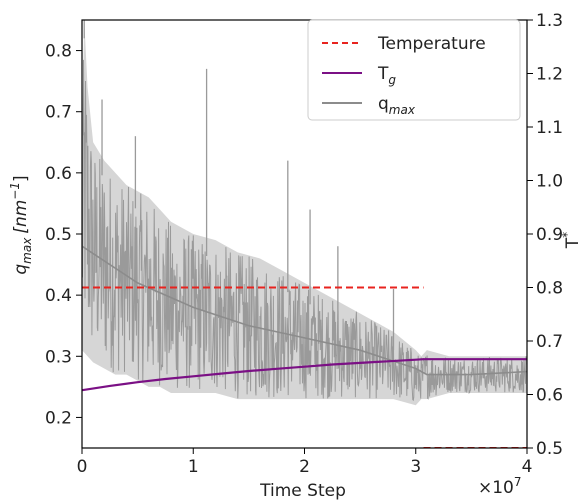  I want to click on right-y-tick-label: 0.5, so click(549, 449).